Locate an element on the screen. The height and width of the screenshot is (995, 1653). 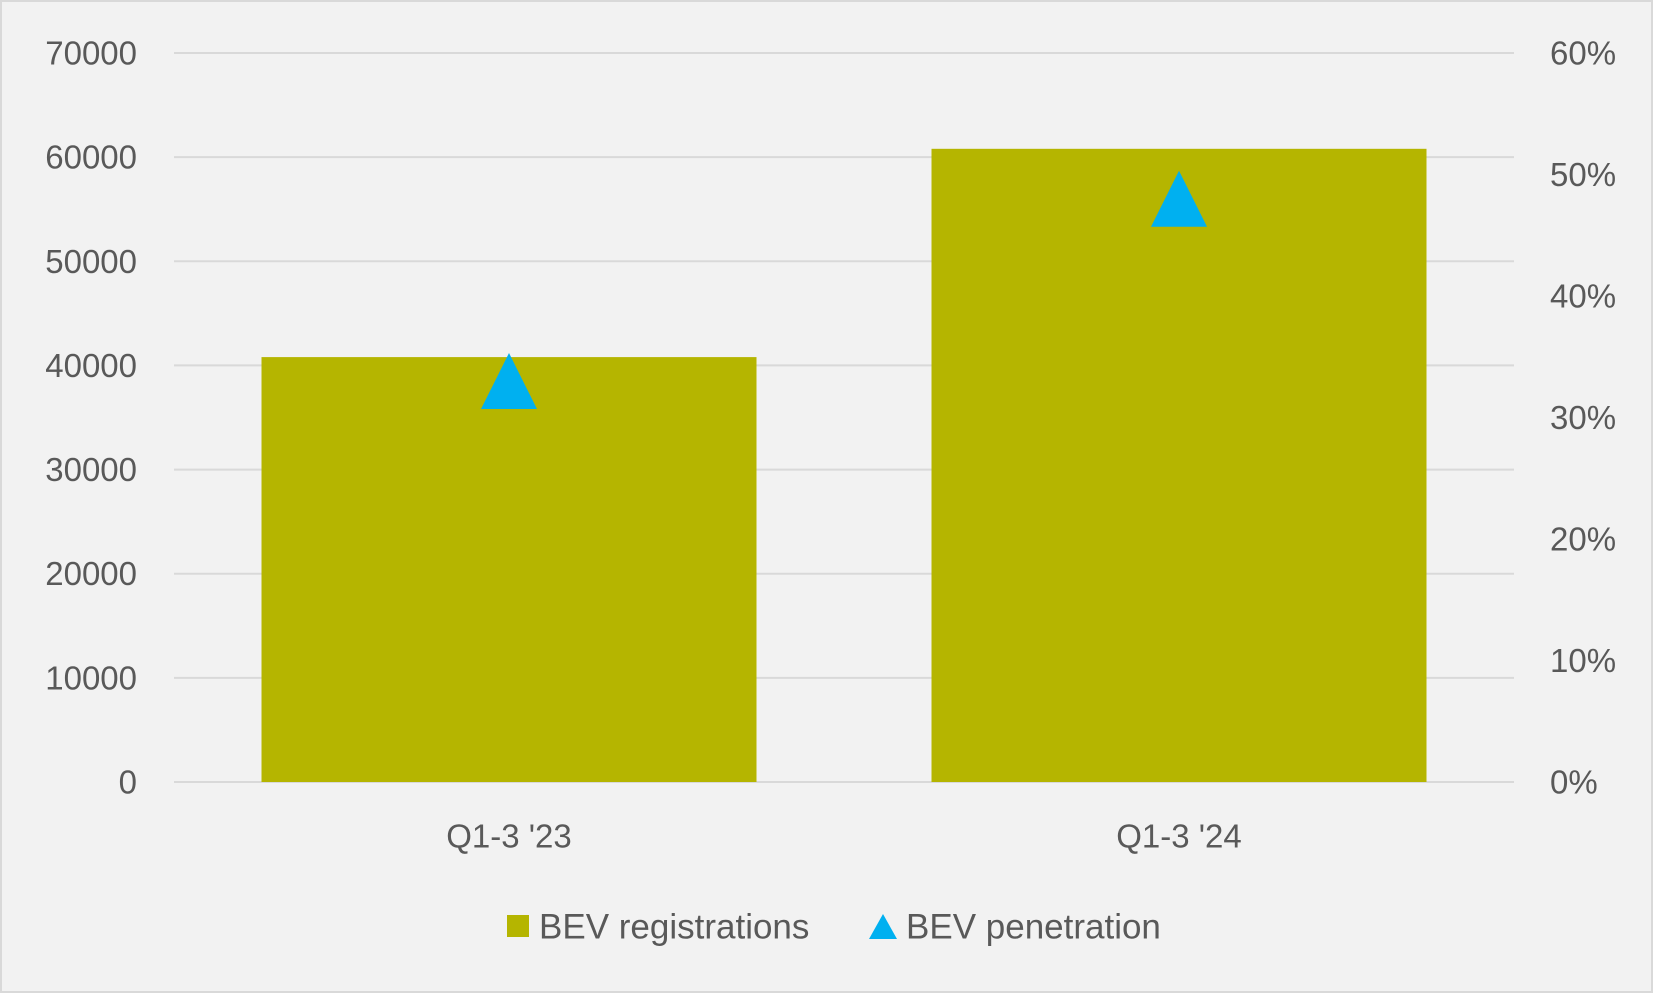
left-tick-label: 50000 is located at coordinates (91, 261).